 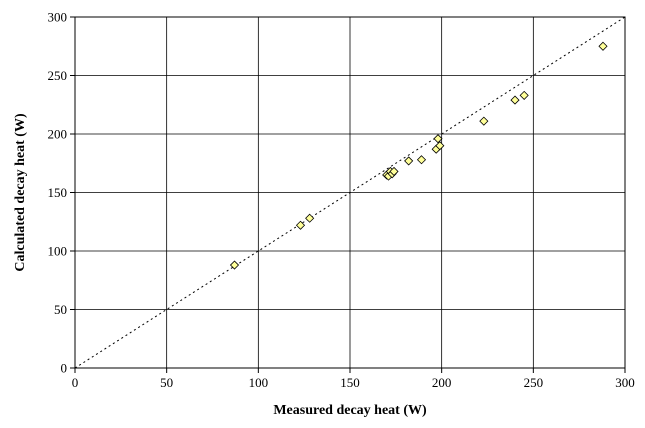 I want to click on x-axis-title: Measured decay heat (W), so click(x=350, y=410).